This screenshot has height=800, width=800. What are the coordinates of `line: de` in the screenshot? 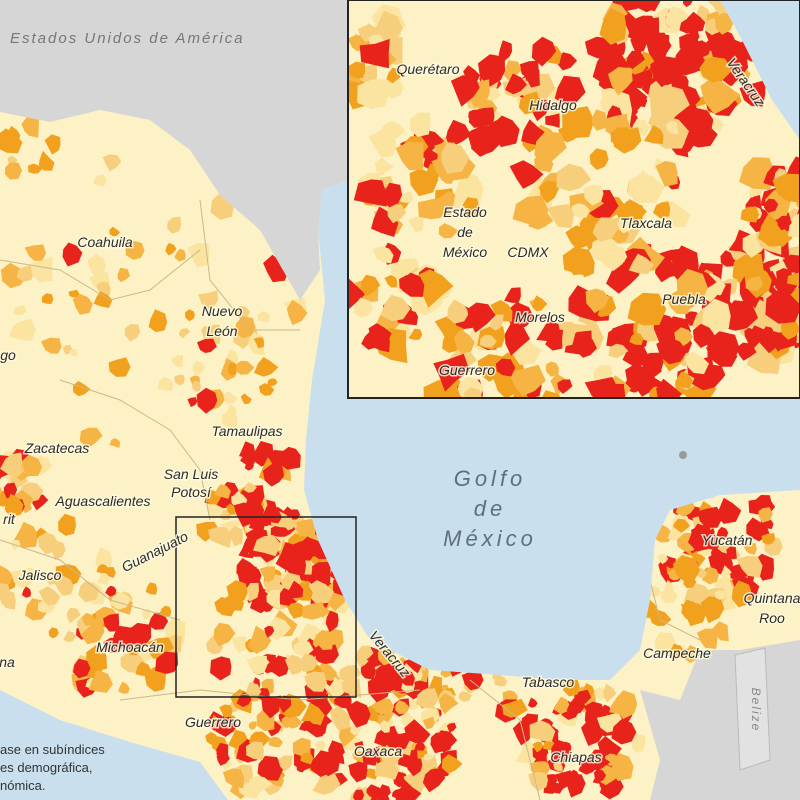 It's located at (465, 232).